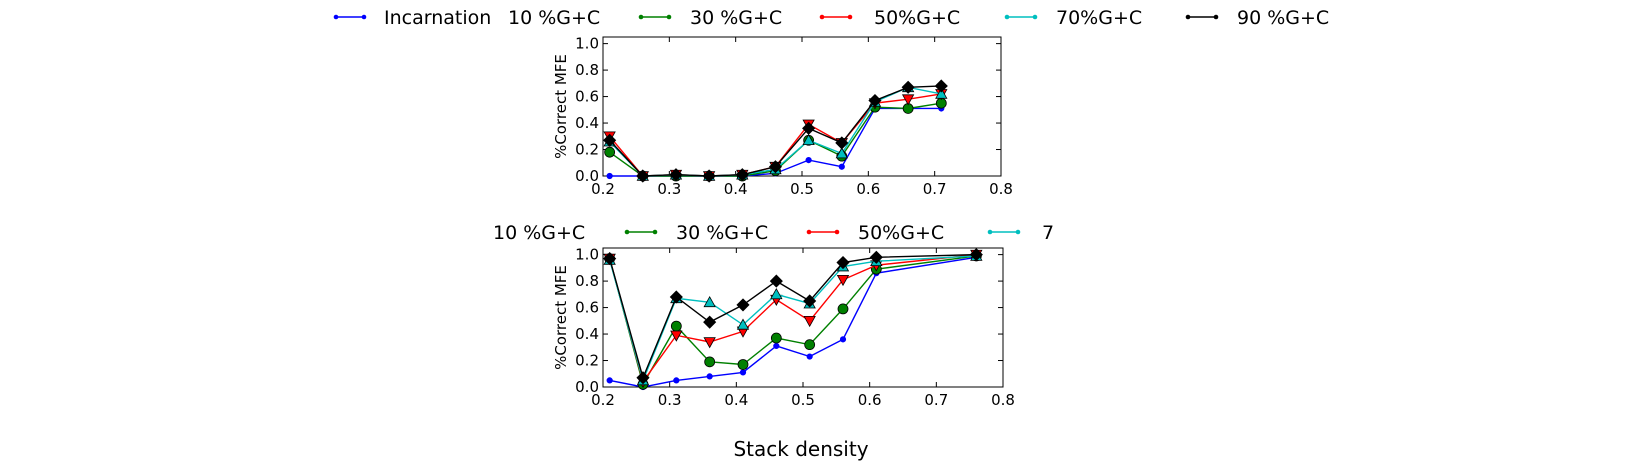  Describe the element at coordinates (587, 150) in the screenshot. I see `y-tick-label: 0.2` at that location.